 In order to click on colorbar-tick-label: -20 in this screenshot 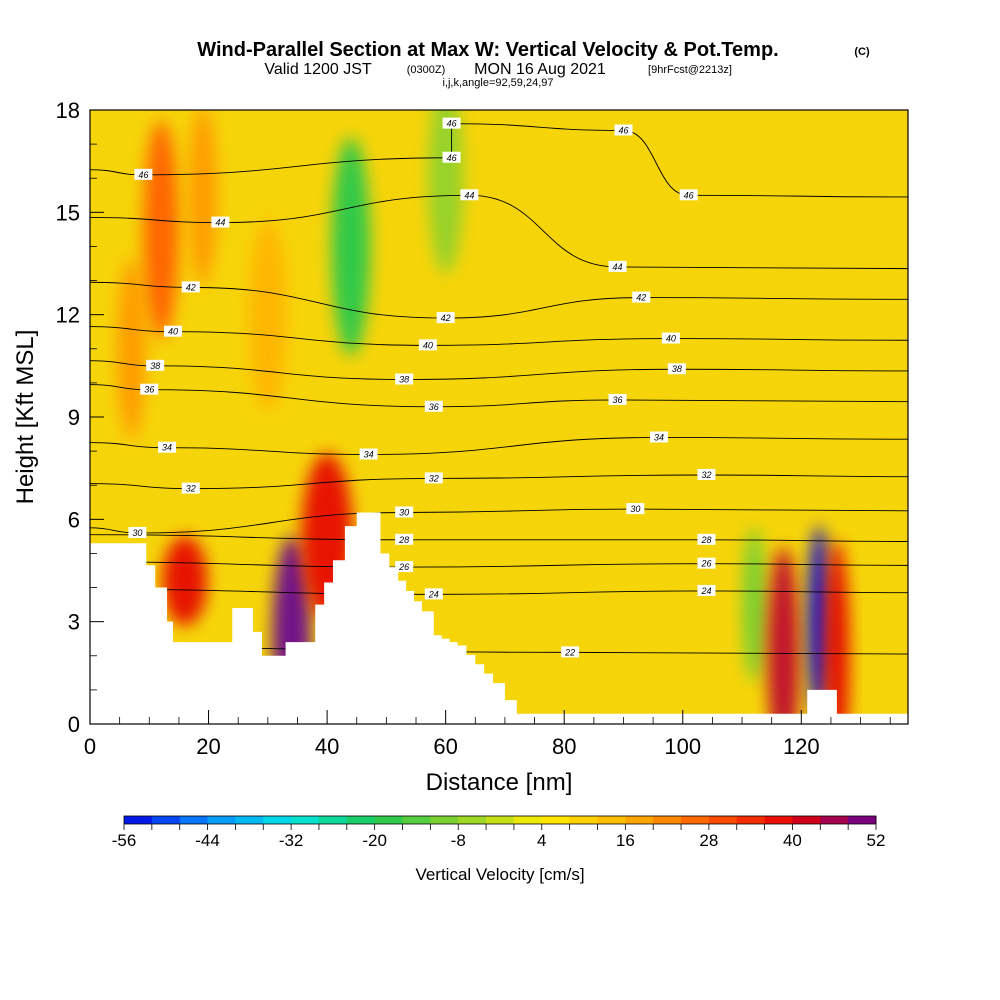, I will do `click(374, 840)`.